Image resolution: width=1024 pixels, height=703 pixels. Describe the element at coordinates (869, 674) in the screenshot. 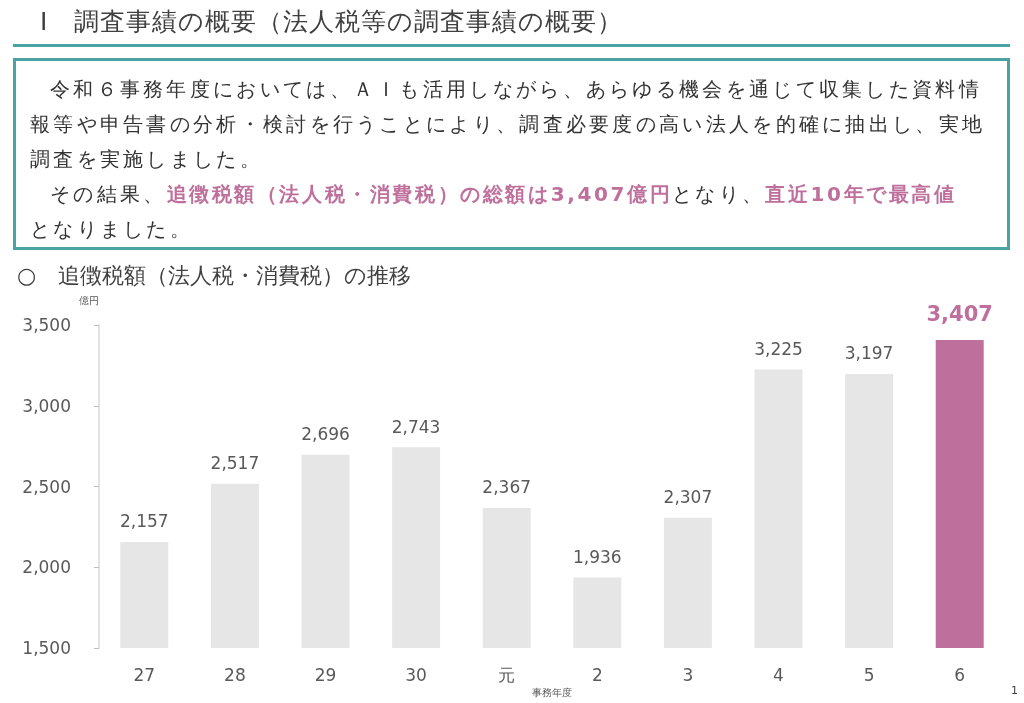

I see `x-tick-label: 5` at that location.